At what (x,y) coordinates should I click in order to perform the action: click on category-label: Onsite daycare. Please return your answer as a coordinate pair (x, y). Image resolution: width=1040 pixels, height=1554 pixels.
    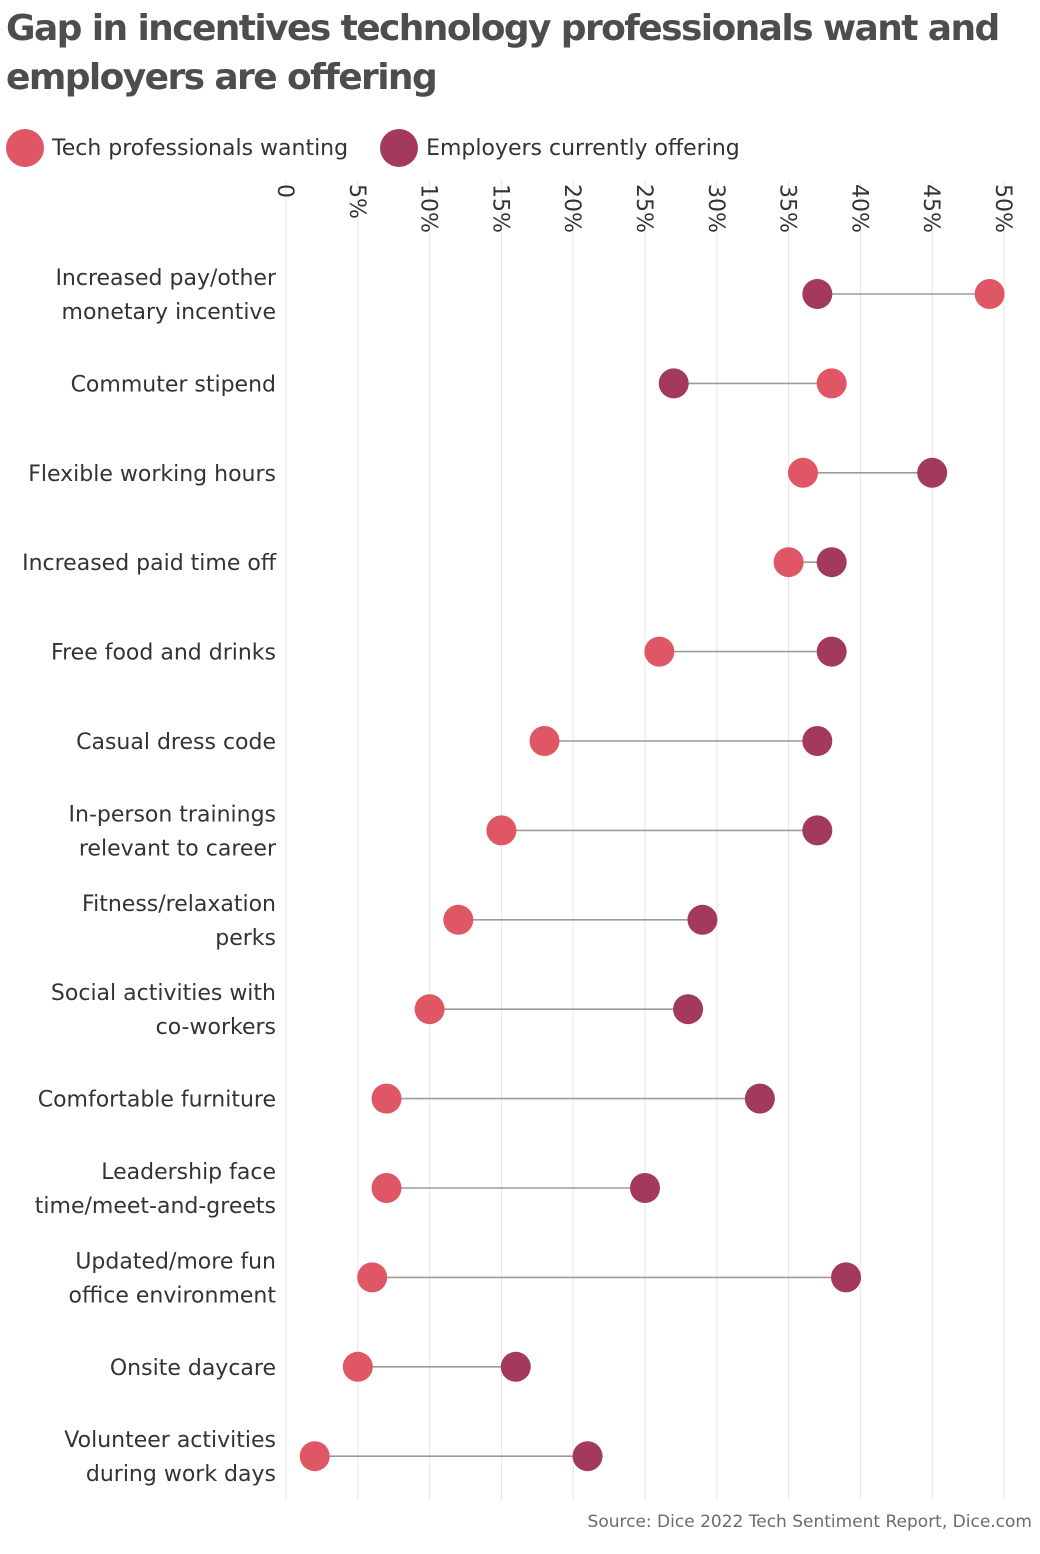
    Looking at the image, I should click on (193, 1368).